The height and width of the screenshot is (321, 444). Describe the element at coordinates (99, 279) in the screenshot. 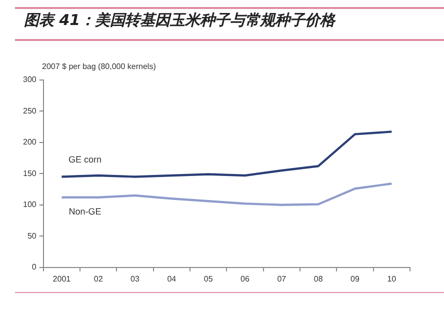

I see `x-tick-label: 02` at that location.